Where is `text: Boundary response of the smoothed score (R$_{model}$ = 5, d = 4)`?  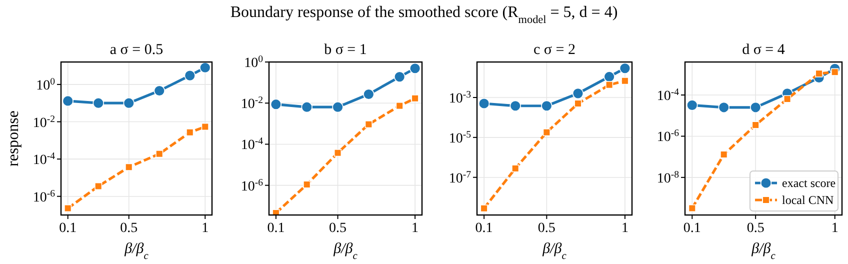
text: Boundary response of the smoothed score (R$_{model}$ = 5, d = 4) is located at coordinates (424, 15).